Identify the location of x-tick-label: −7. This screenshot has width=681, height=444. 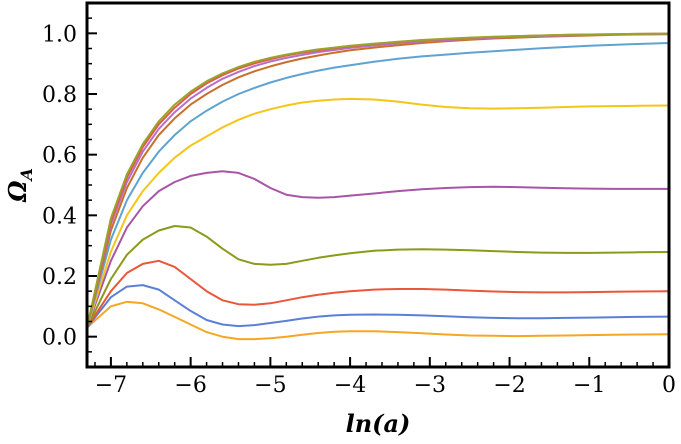
(111, 385).